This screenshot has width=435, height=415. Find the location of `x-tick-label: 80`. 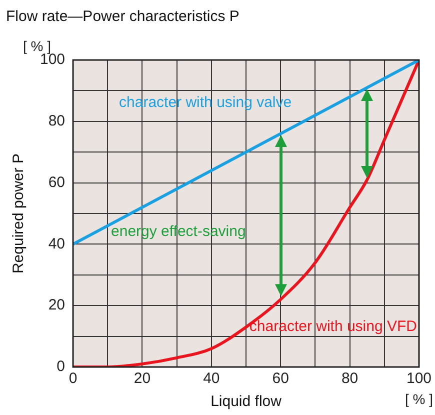

x-tick-label: 80 is located at coordinates (349, 379).